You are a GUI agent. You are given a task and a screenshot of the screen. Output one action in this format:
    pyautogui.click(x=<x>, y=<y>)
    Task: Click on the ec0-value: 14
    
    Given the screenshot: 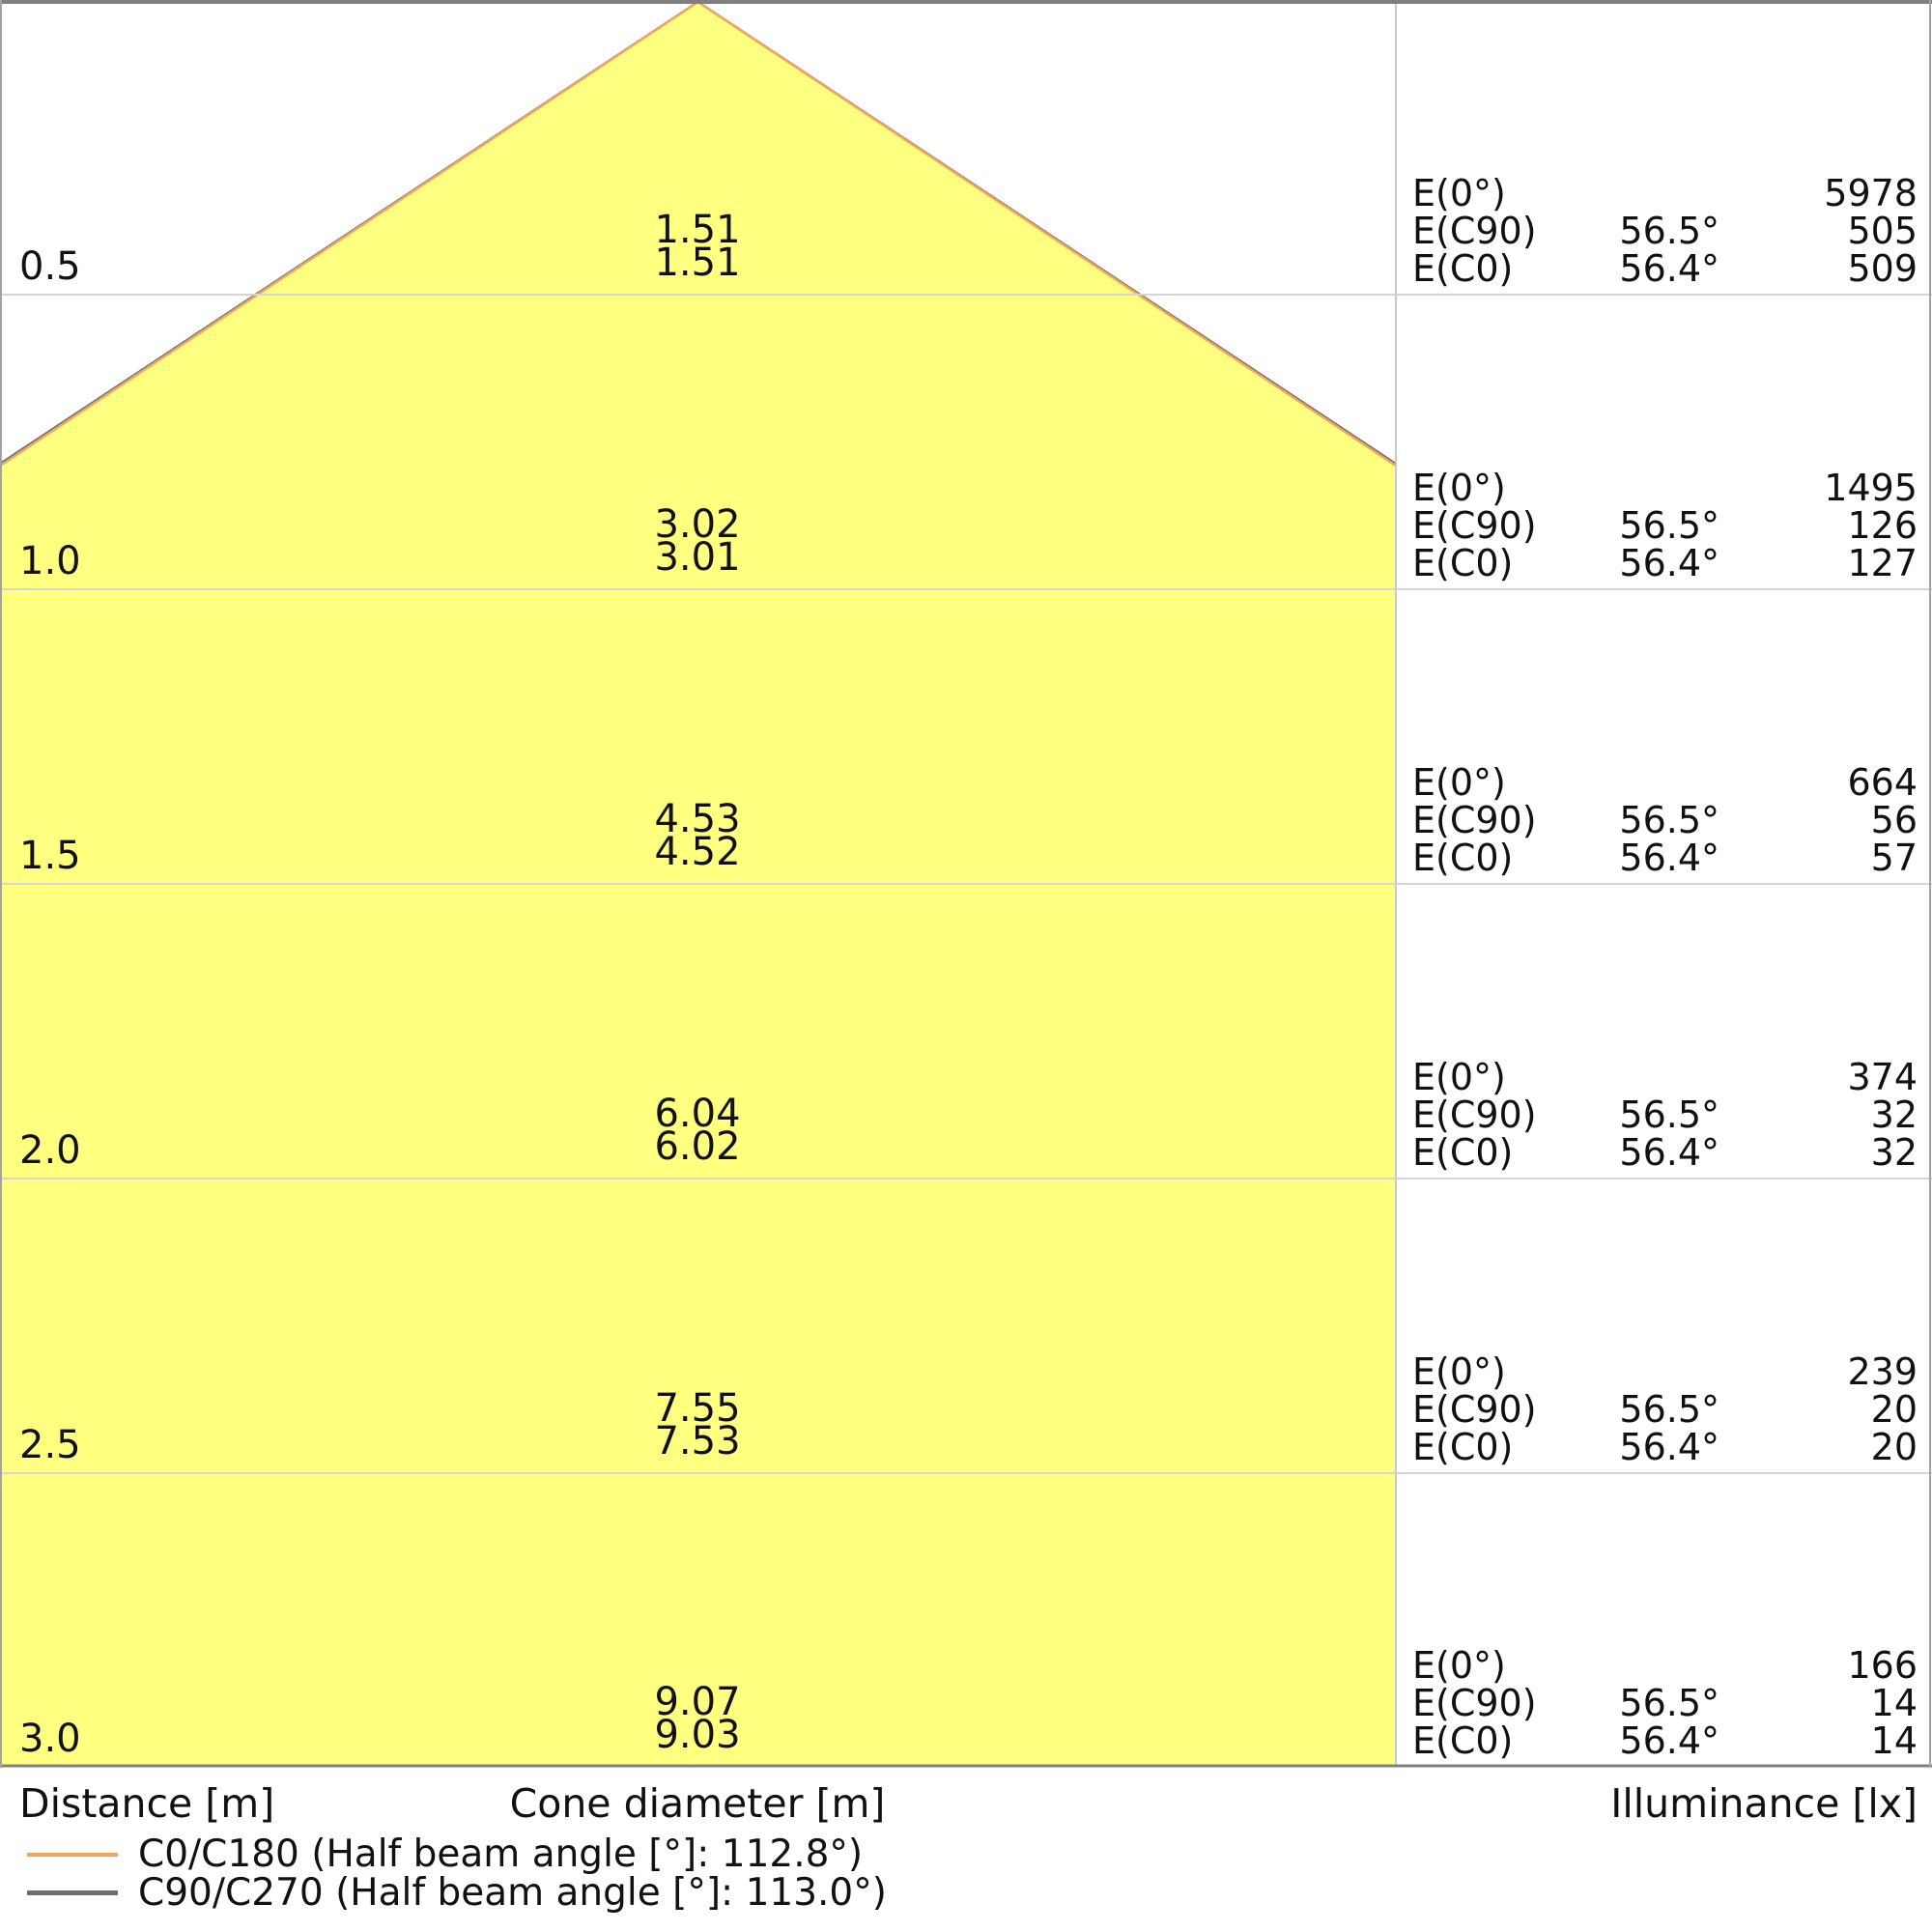 What is the action you would take?
    pyautogui.click(x=1894, y=1740)
    